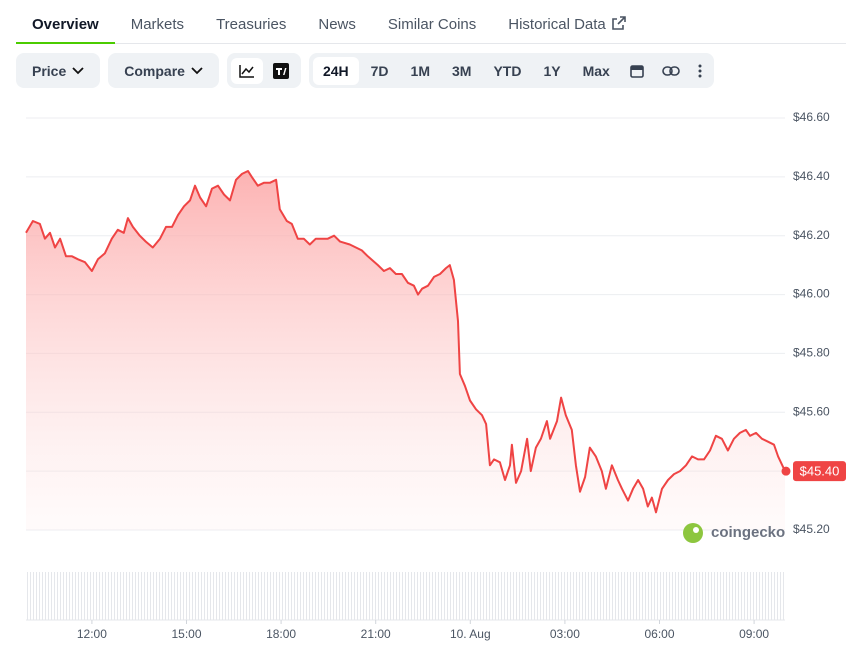 Image resolution: width=854 pixels, height=649 pixels. Describe the element at coordinates (786, 471) in the screenshot. I see `current-price-dot` at that location.